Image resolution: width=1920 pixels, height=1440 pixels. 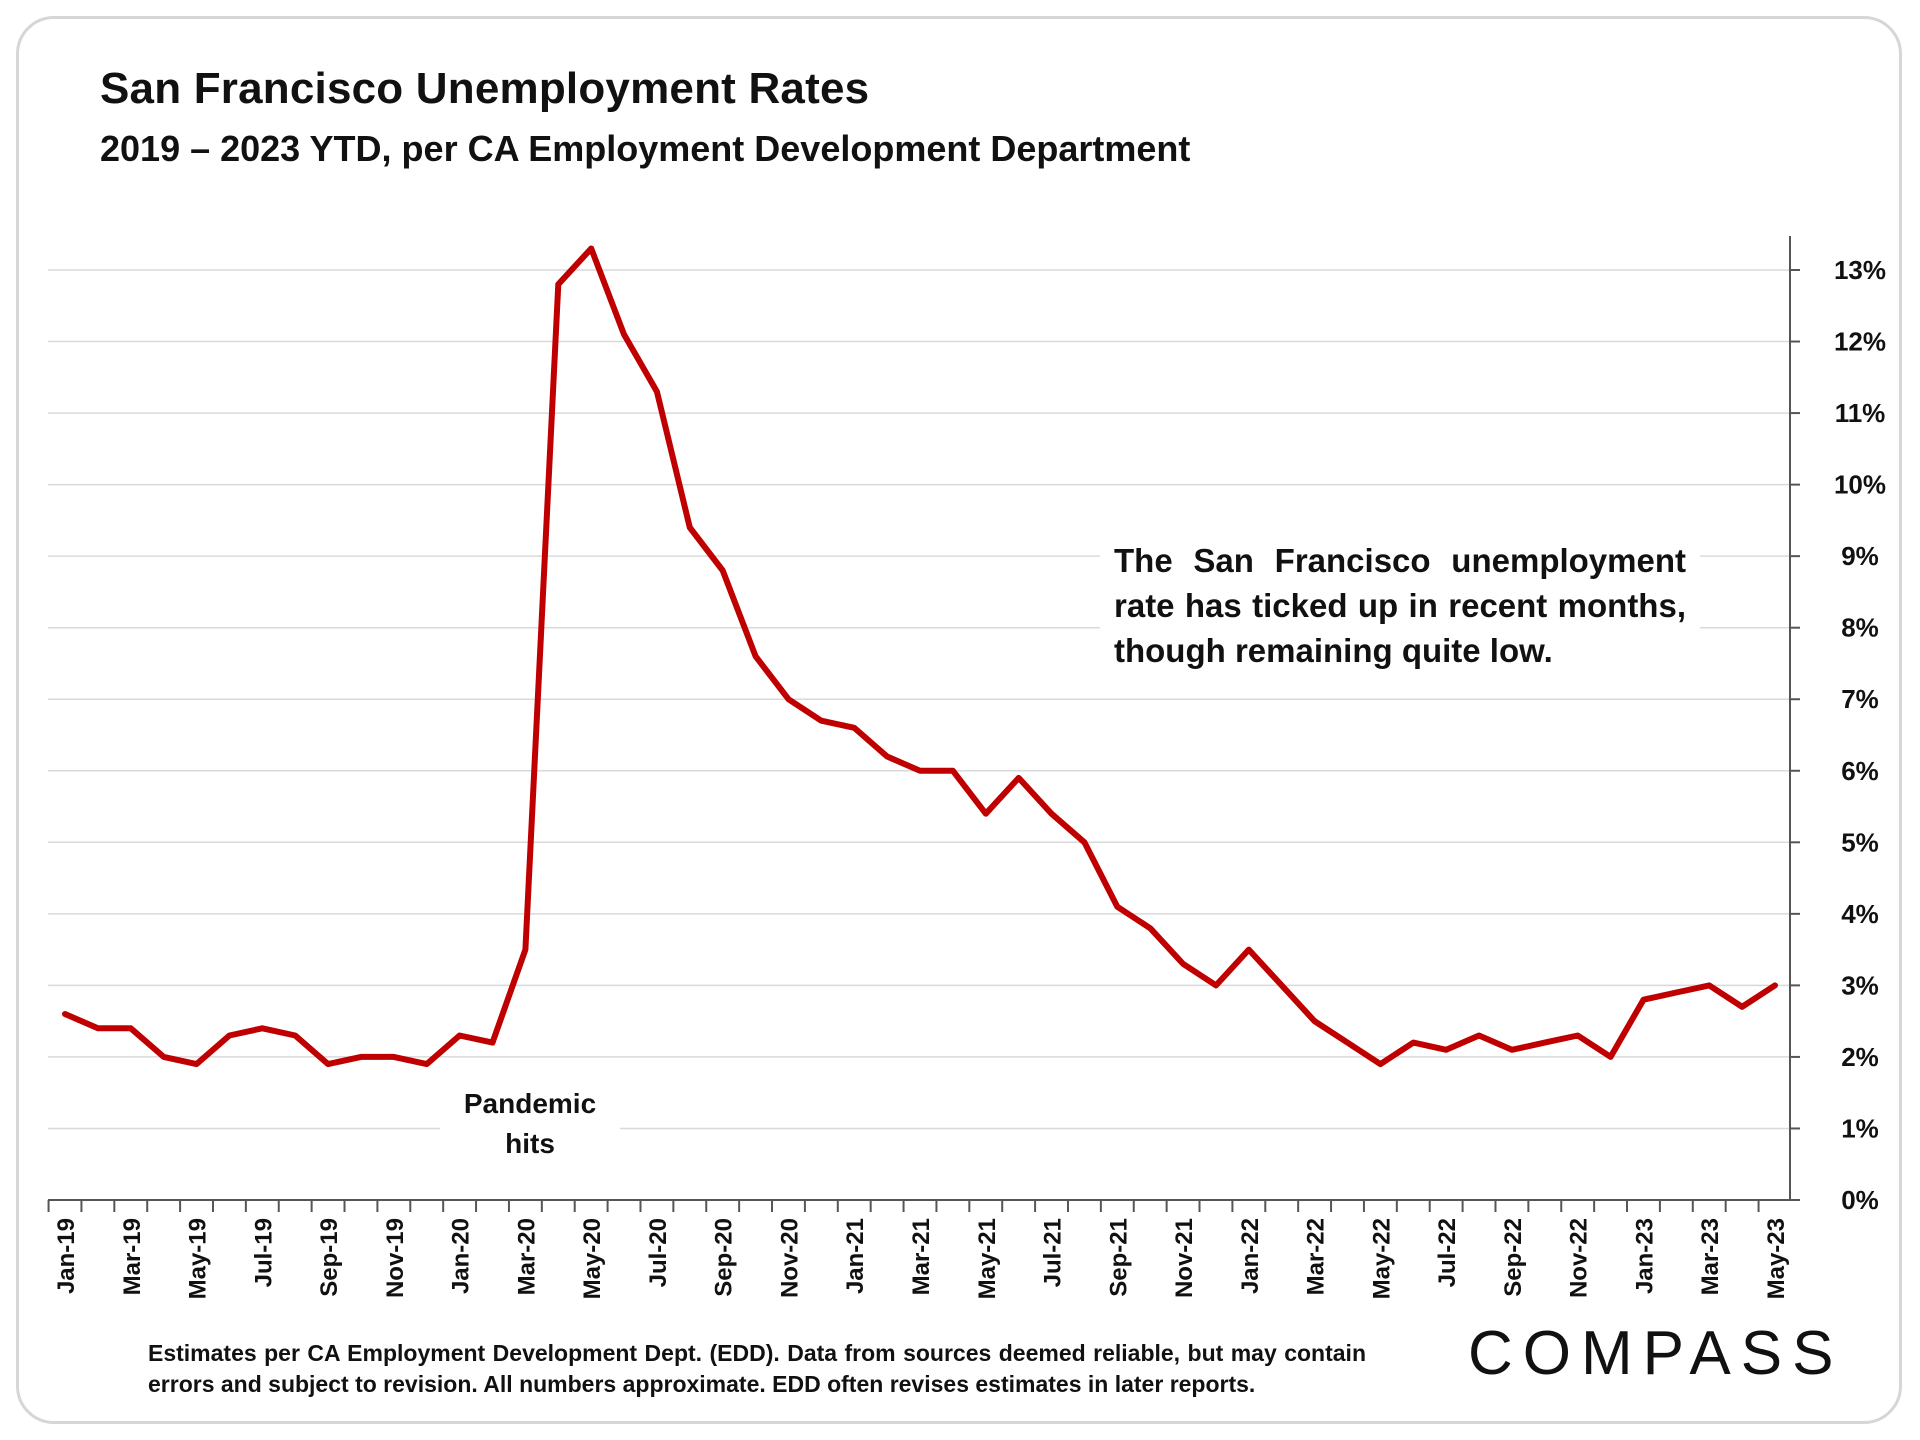 I want to click on y-tick-label: 12%, so click(x=1860, y=342).